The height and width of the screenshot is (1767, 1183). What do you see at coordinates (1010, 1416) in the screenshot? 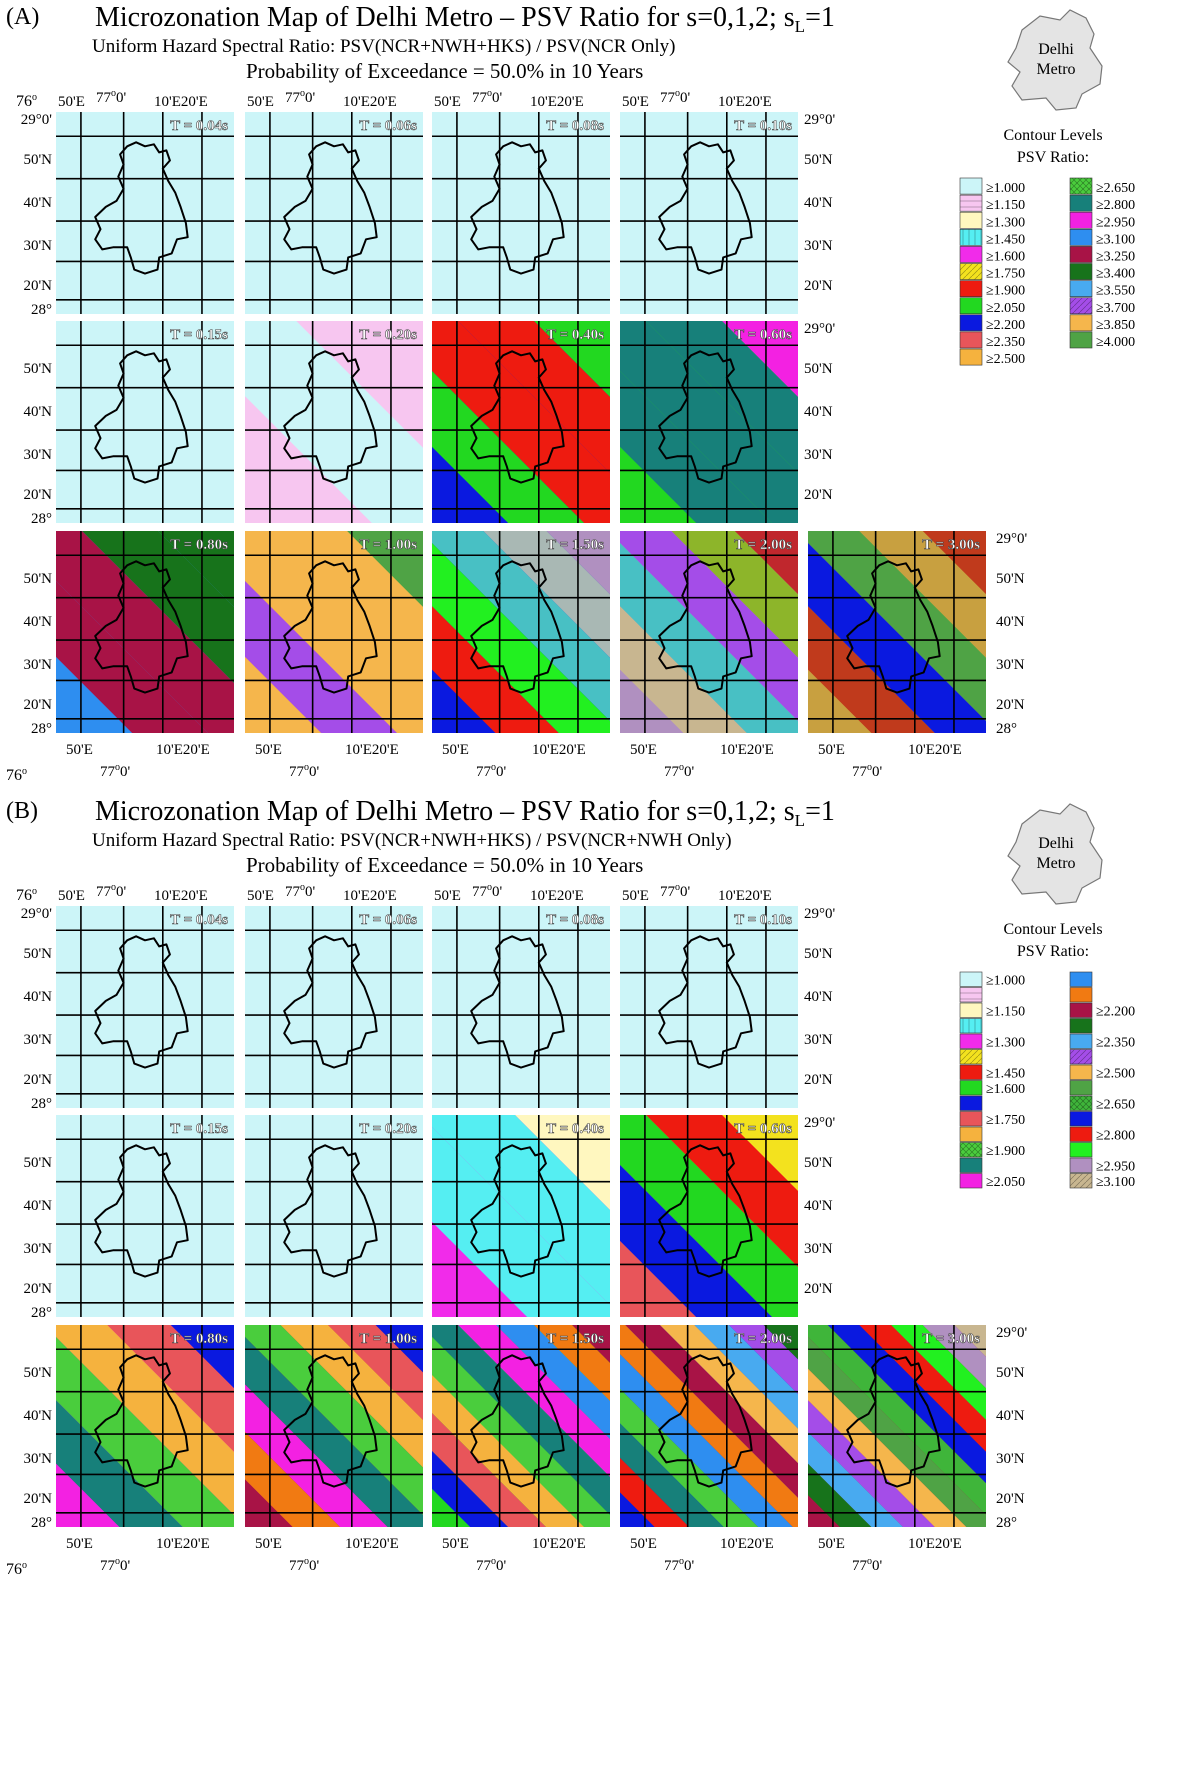
I see `lat-label-right: 40'N` at bounding box center [1010, 1416].